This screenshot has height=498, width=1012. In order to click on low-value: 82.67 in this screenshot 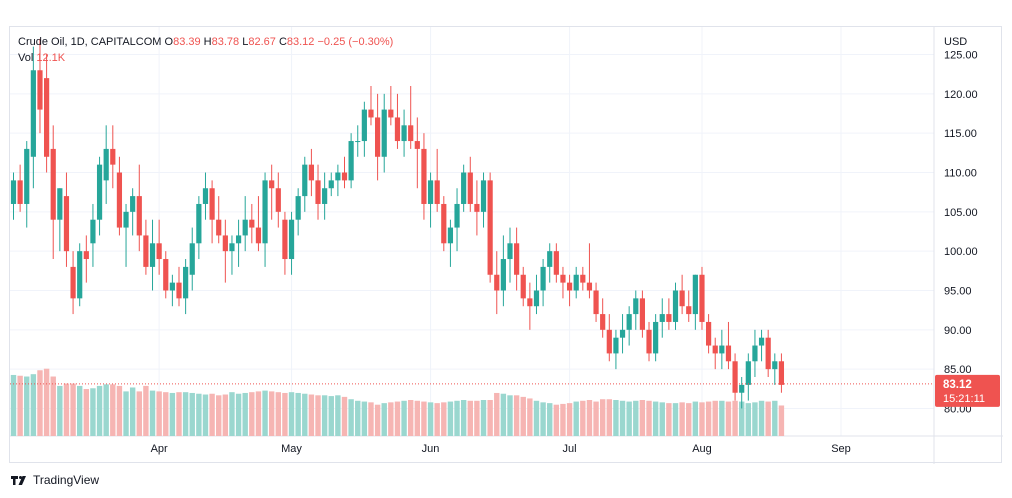, I will do `click(262, 42)`.